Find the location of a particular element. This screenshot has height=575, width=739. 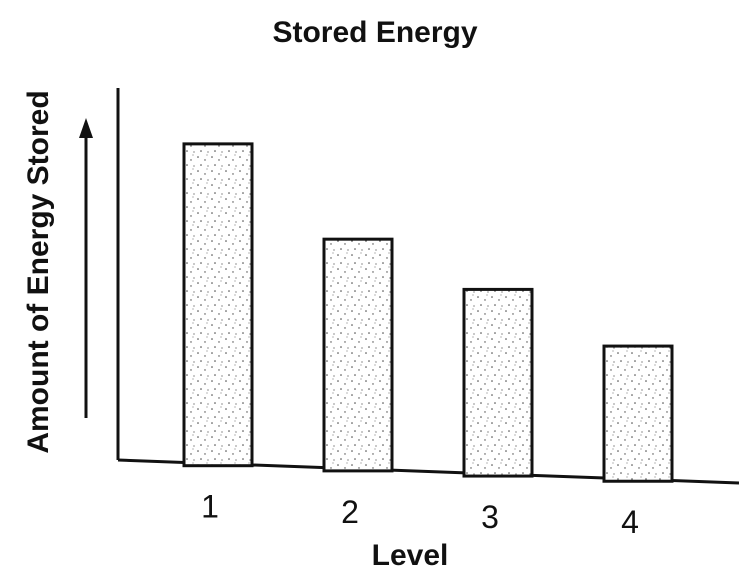

x-tick-label: 2 is located at coordinates (350, 512).